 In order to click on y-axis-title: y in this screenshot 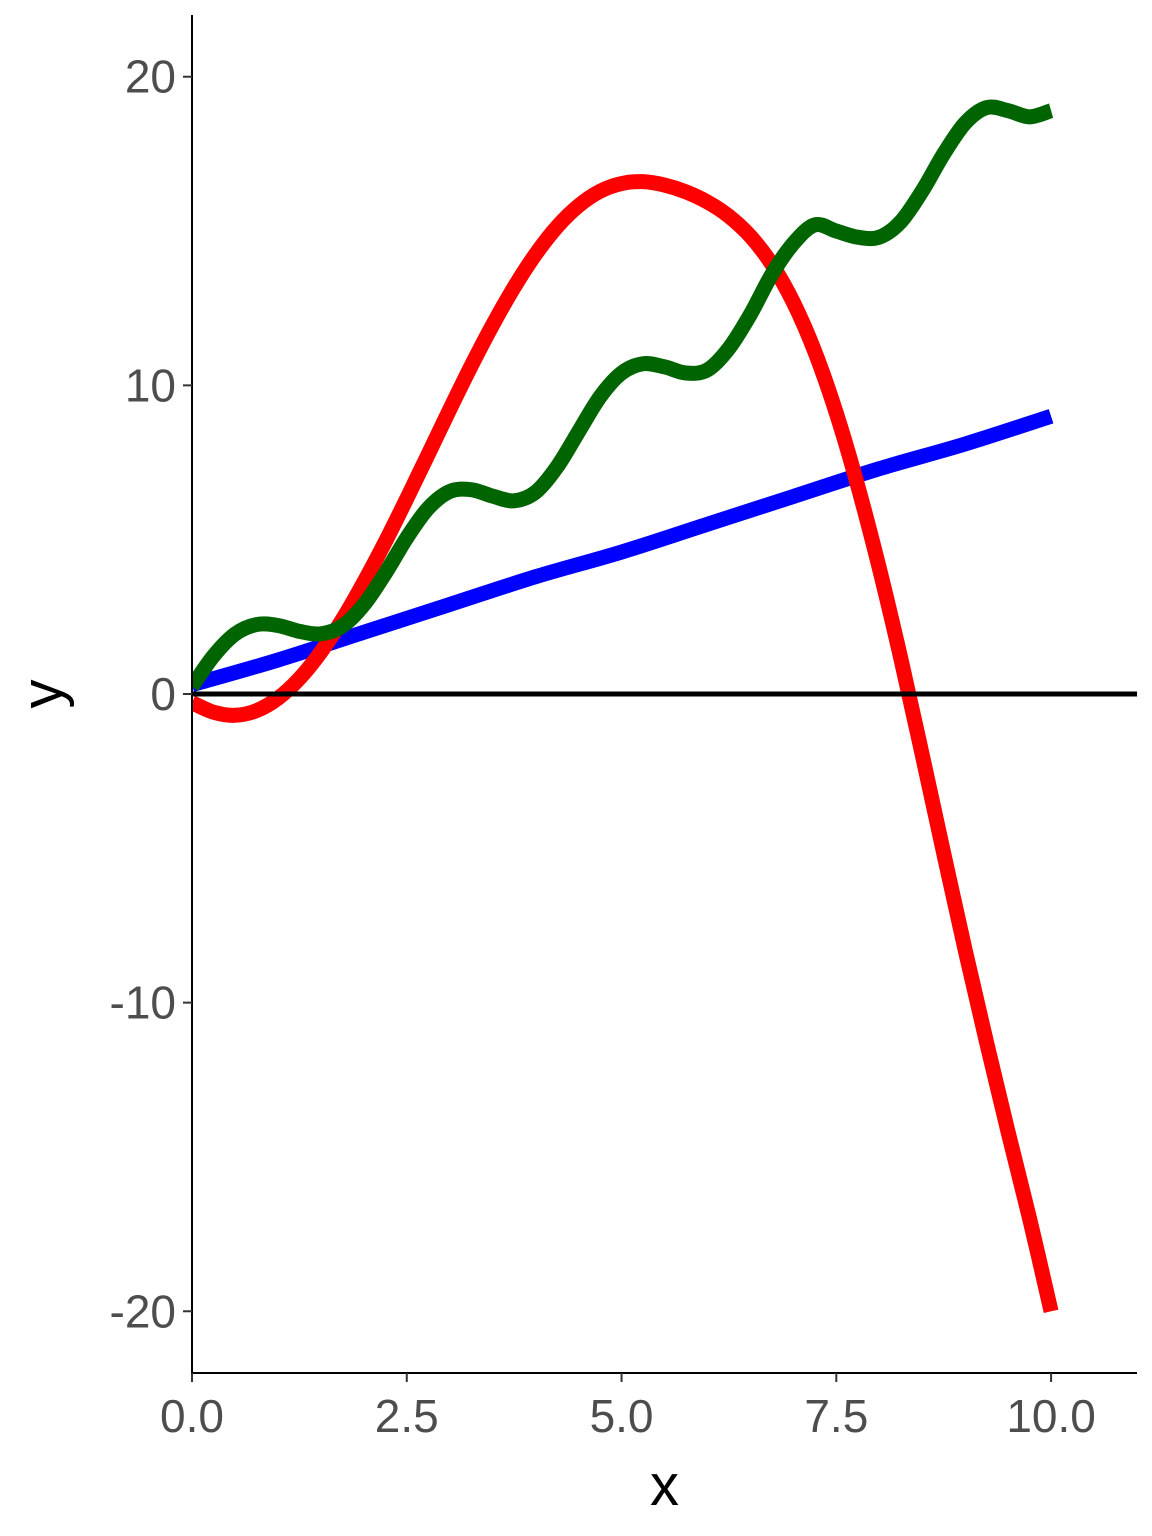, I will do `click(42, 694)`.